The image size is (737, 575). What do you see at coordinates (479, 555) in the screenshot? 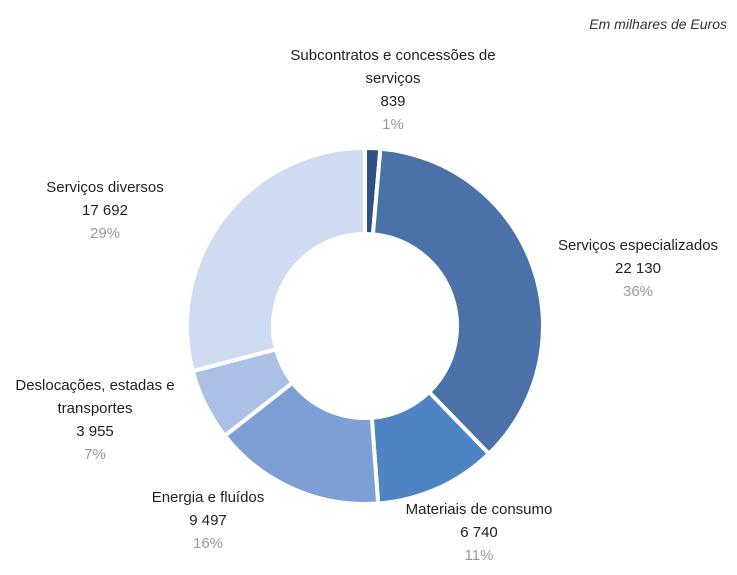
I see `percent-label: 11%` at bounding box center [479, 555].